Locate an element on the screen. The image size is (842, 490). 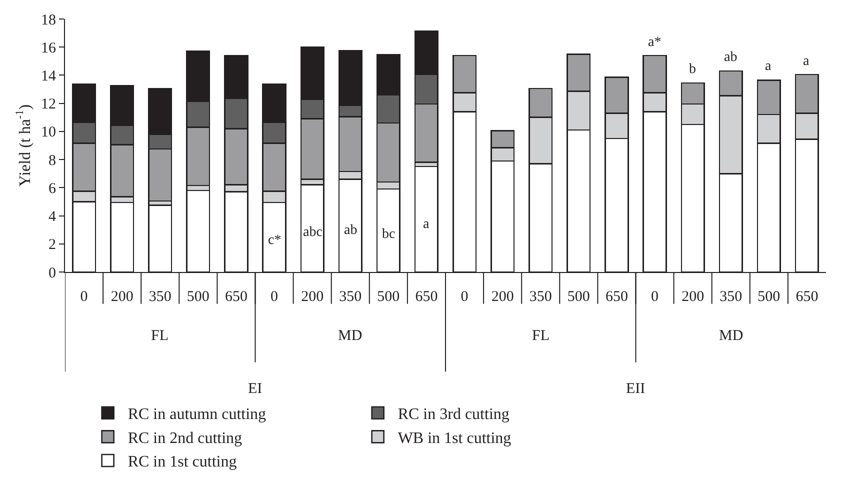
text: EII is located at coordinates (636, 389).